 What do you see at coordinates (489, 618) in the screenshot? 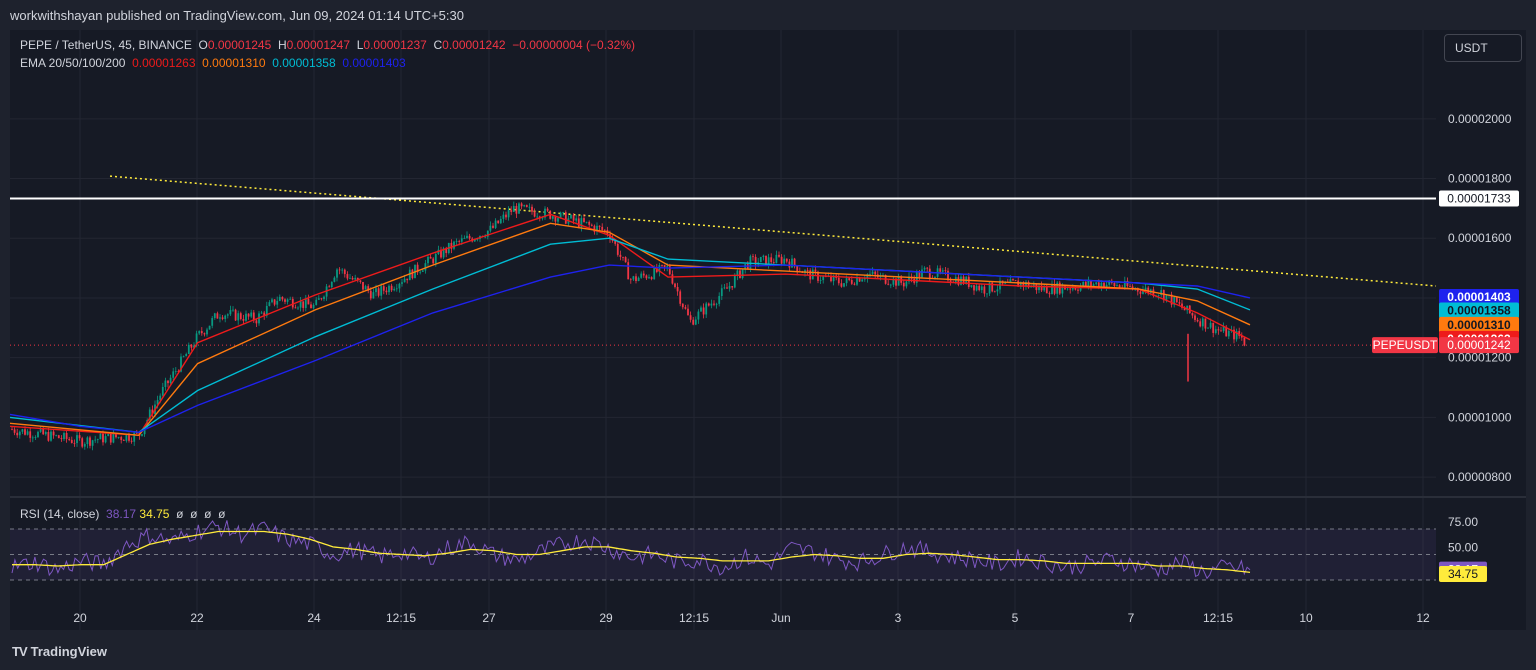
I see `time-tick-label: 27` at bounding box center [489, 618].